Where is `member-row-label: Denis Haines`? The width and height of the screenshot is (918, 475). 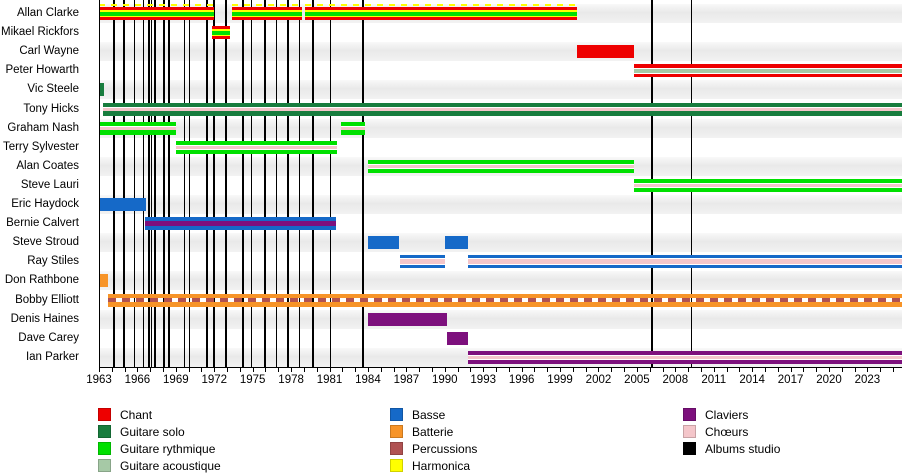
member-row-label: Denis Haines is located at coordinates (44, 318).